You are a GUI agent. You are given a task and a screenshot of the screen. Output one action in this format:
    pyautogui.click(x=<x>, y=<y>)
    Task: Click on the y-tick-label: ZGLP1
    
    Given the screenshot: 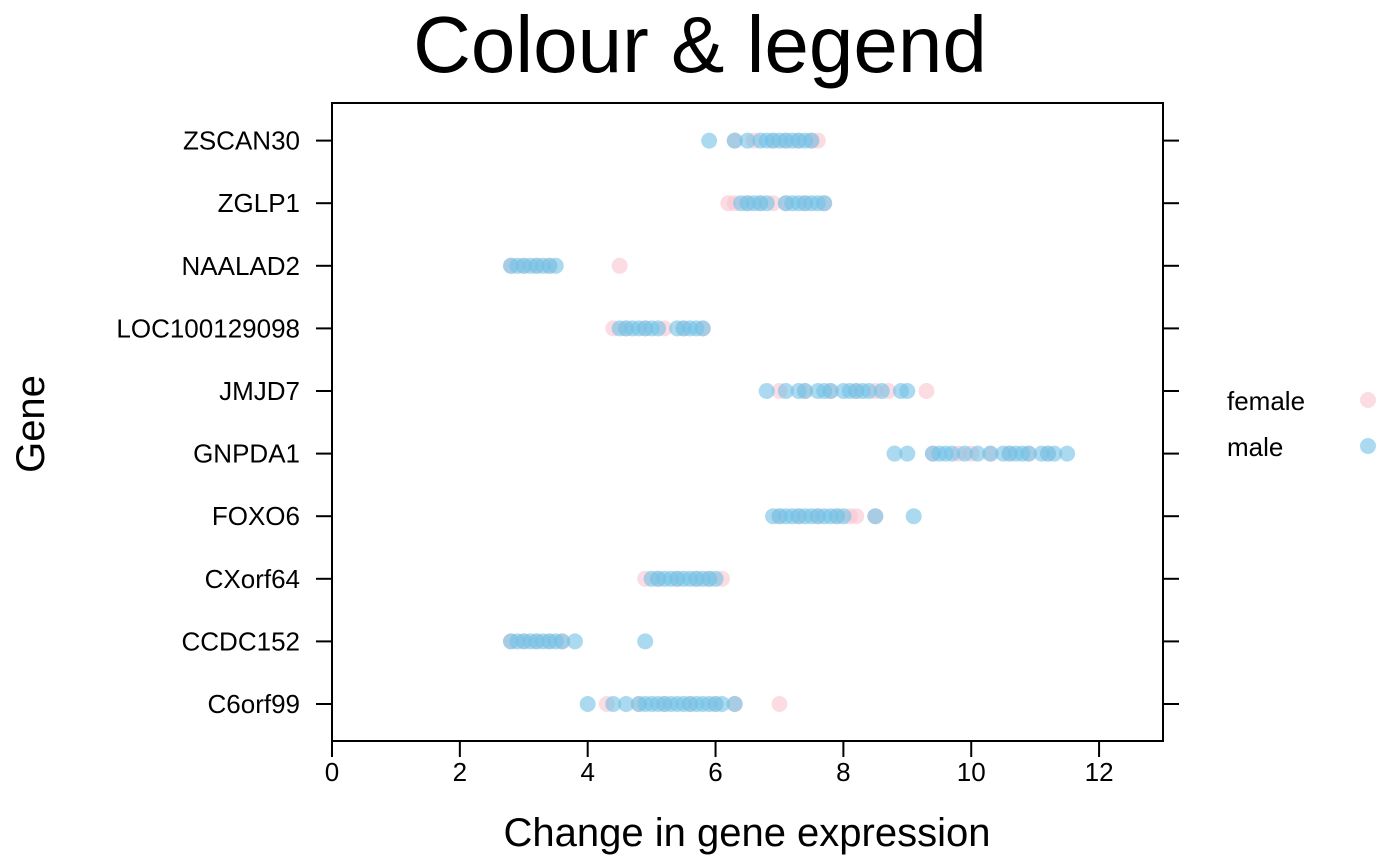 What is the action you would take?
    pyautogui.click(x=259, y=203)
    